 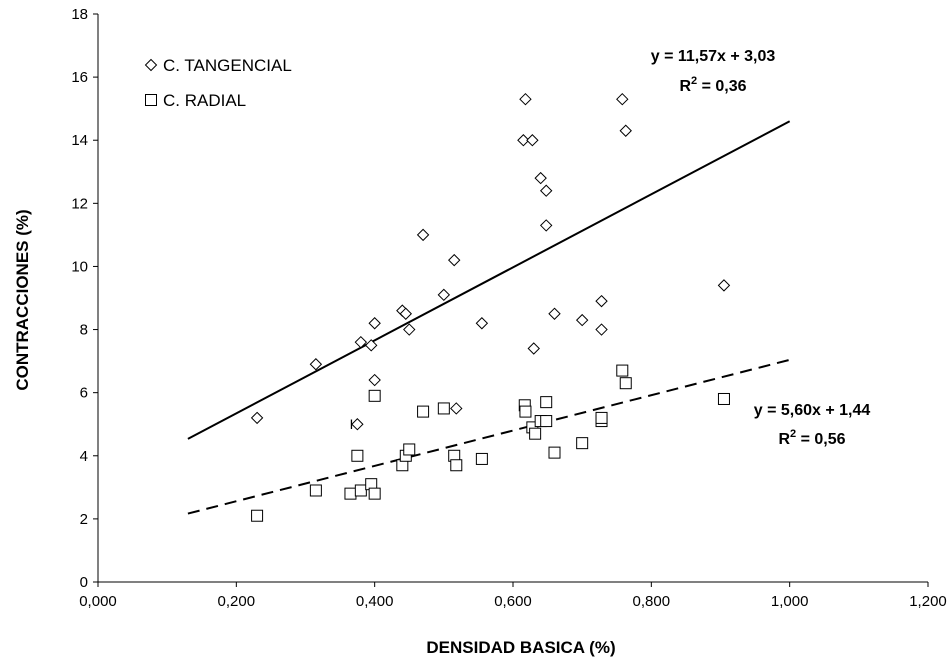 I want to click on x-tick-label: 0,800, so click(x=652, y=601).